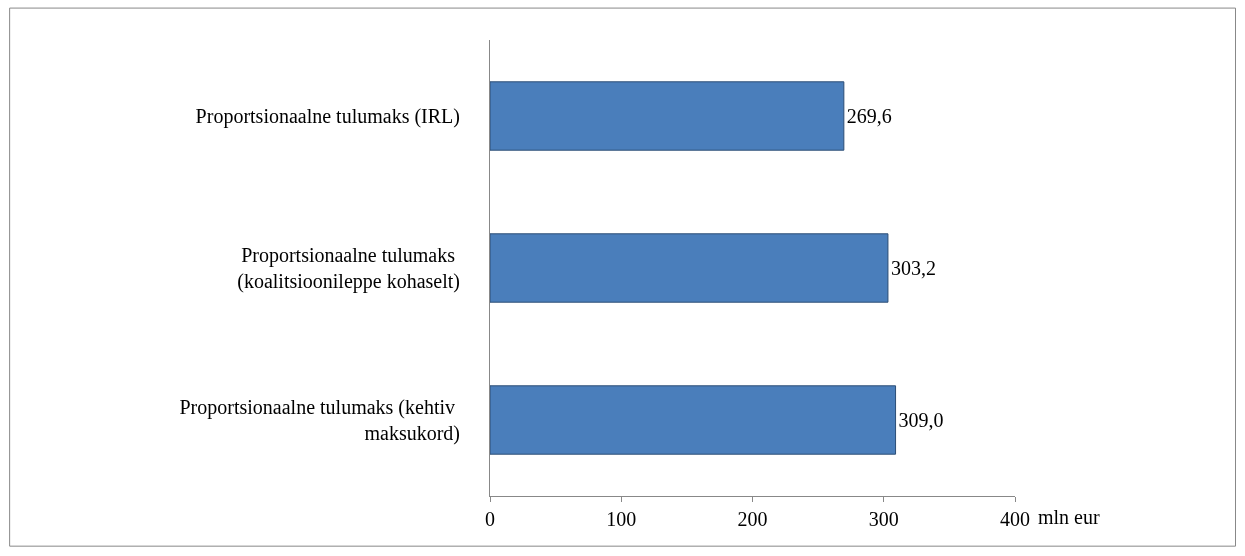 The height and width of the screenshot is (556, 1245). Describe the element at coordinates (1069, 517) in the screenshot. I see `x-axis-title: mln eur` at that location.